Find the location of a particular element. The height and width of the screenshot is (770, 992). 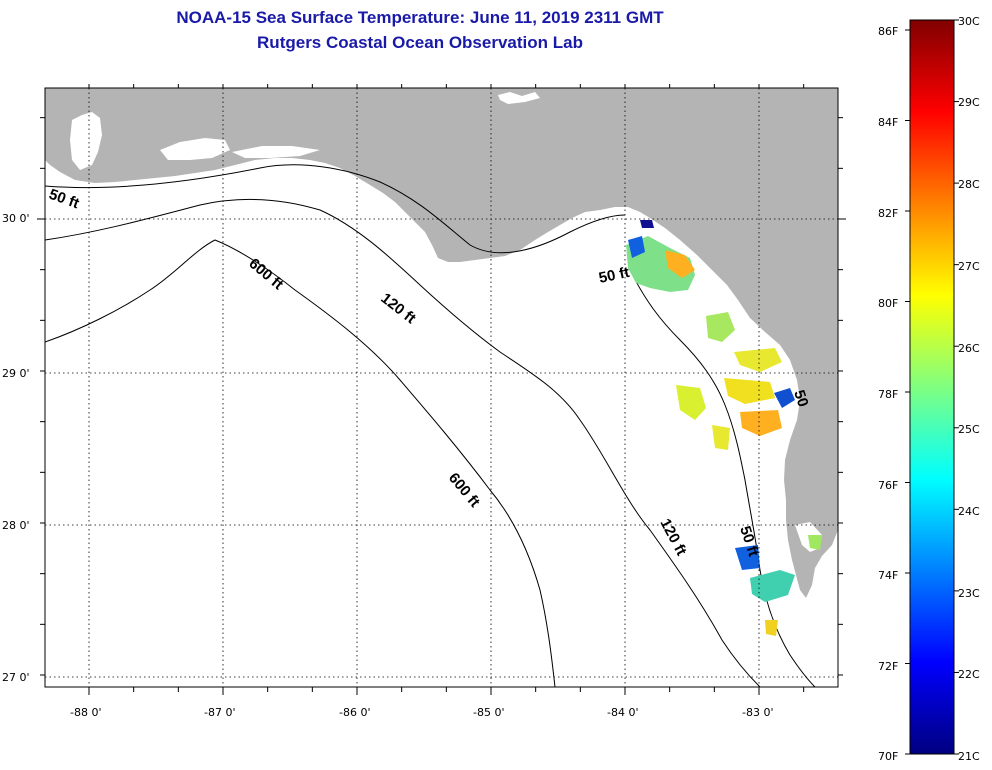

sst-patch-north-cool is located at coordinates (647, 224).